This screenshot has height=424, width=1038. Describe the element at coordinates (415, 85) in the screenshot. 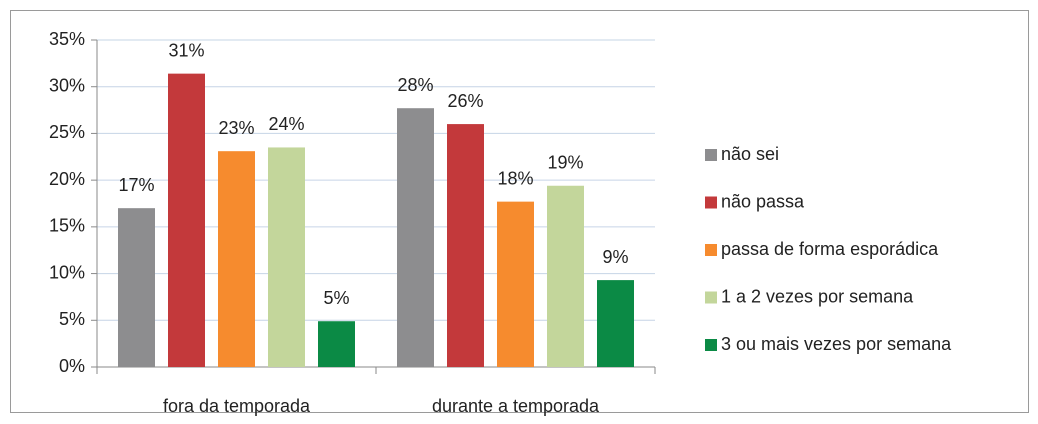

I see `value-label: 28%` at that location.